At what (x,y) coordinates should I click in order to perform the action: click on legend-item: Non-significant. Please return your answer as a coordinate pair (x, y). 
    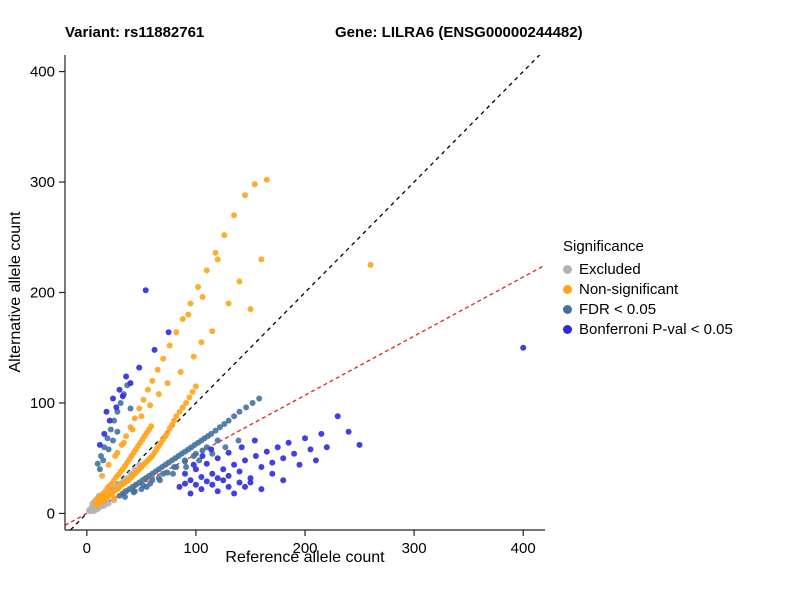
    Looking at the image, I should click on (648, 289).